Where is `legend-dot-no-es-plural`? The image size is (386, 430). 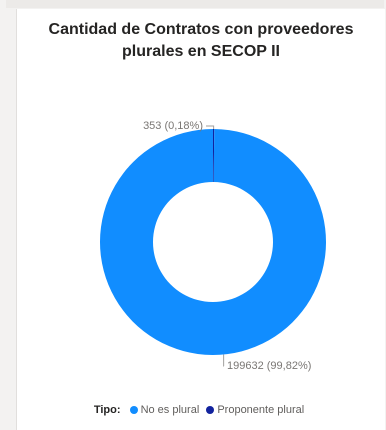
legend-dot-no-es-plural is located at coordinates (133, 409).